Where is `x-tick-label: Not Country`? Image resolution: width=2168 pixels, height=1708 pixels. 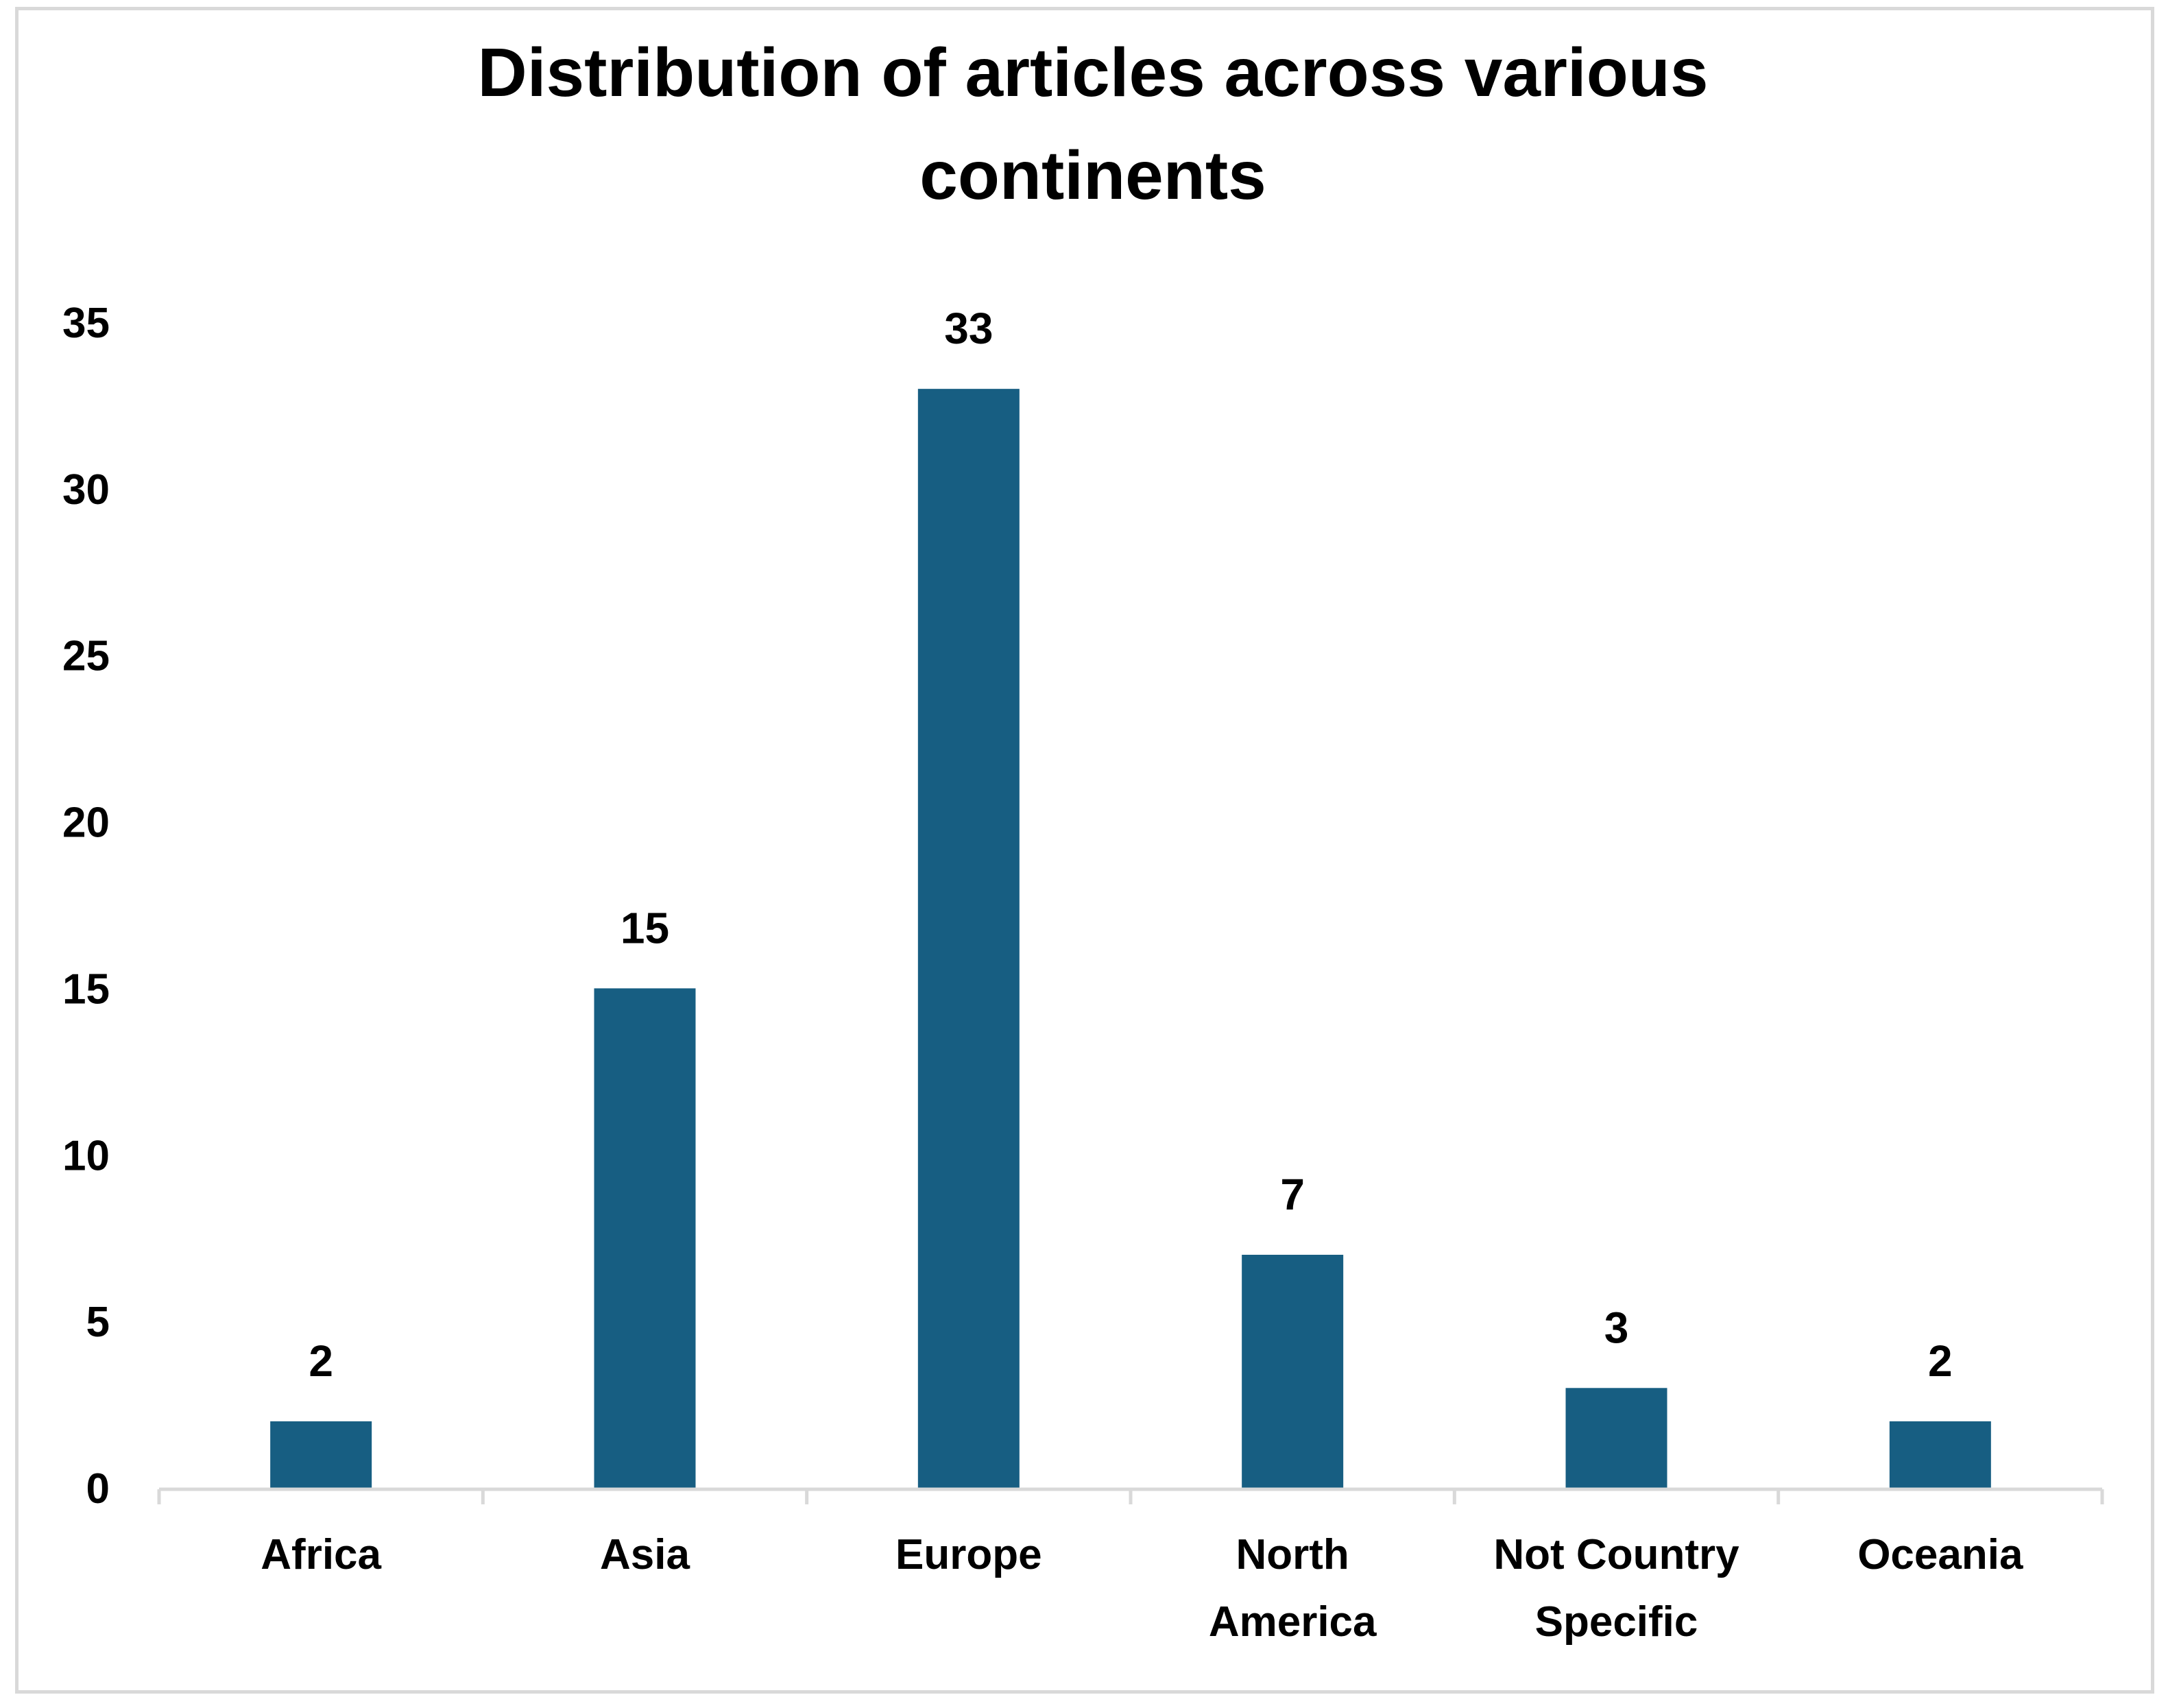 x-tick-label: Not Country is located at coordinates (1616, 1555).